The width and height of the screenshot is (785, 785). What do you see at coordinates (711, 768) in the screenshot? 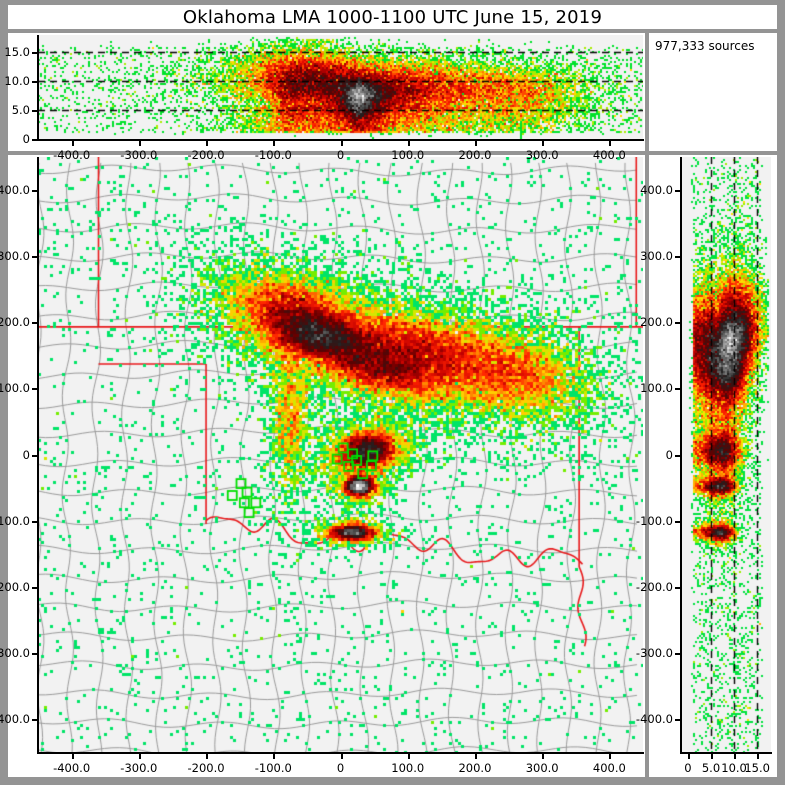
I see `alt-north-x-tick-label: 5.0` at bounding box center [711, 768].